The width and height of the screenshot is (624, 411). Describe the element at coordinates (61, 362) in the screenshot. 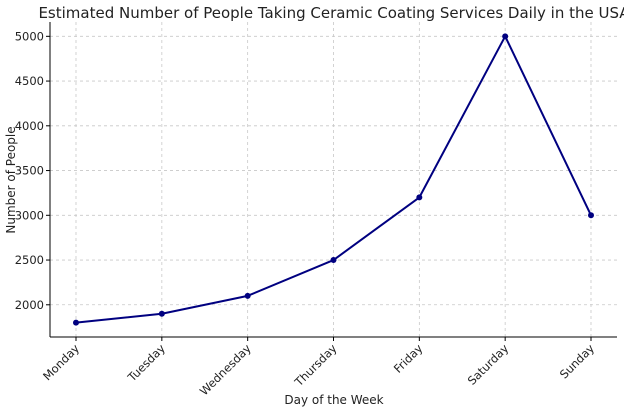

I see `x-tick-label-monday: Monday` at that location.